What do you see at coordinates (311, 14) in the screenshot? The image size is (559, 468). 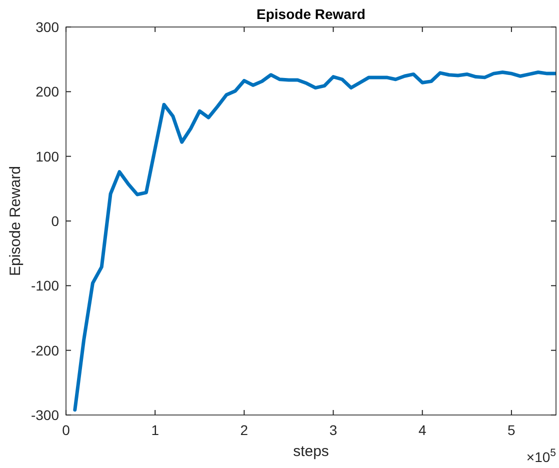 I see `chart-title: Episode Reward` at bounding box center [311, 14].